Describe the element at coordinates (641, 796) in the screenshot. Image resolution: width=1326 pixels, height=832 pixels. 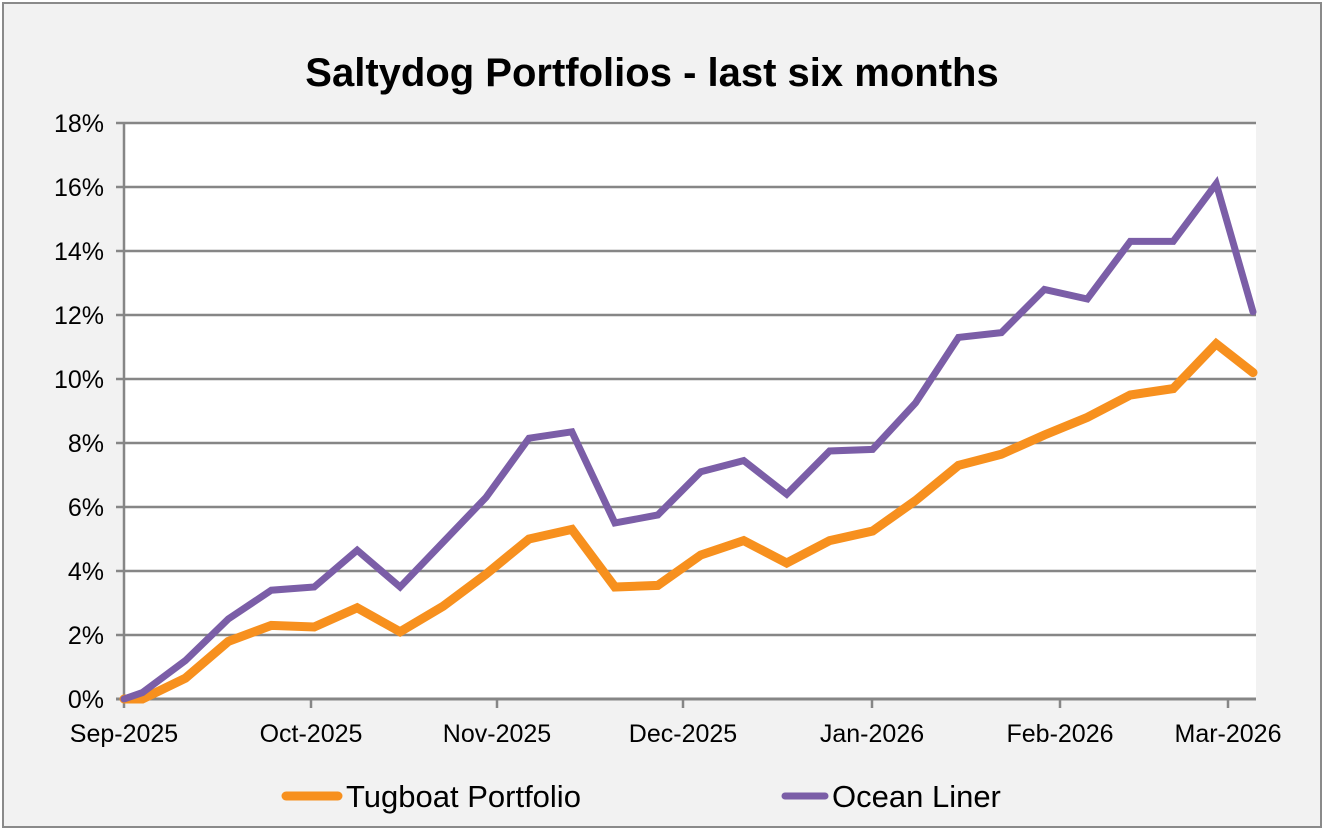
I see `legend: Tugboat Portfolio Ocean Liner` at that location.